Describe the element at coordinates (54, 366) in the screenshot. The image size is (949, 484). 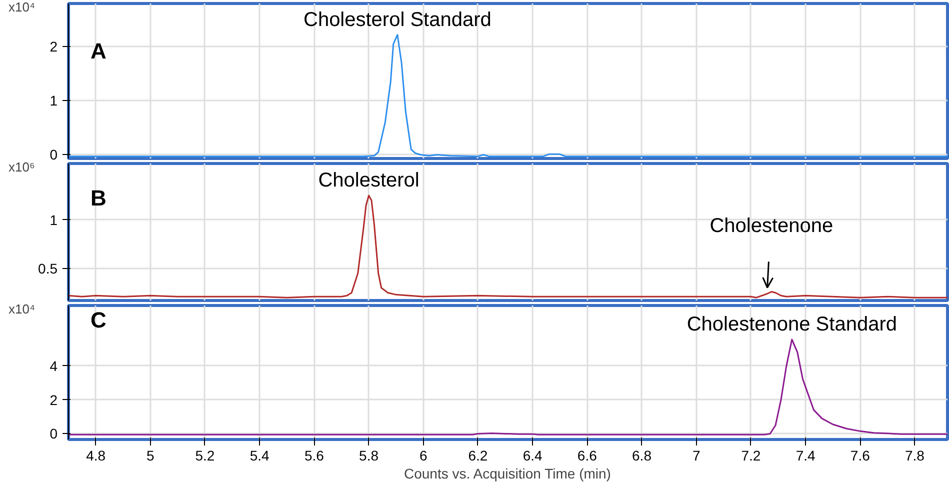
I see `y-tick-label: 4` at that location.